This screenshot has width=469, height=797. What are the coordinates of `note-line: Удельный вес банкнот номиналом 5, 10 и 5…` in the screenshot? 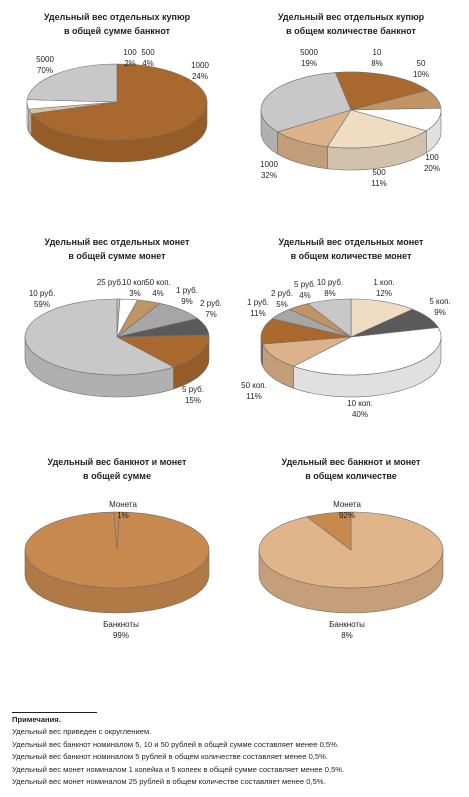 It's located at (175, 744).